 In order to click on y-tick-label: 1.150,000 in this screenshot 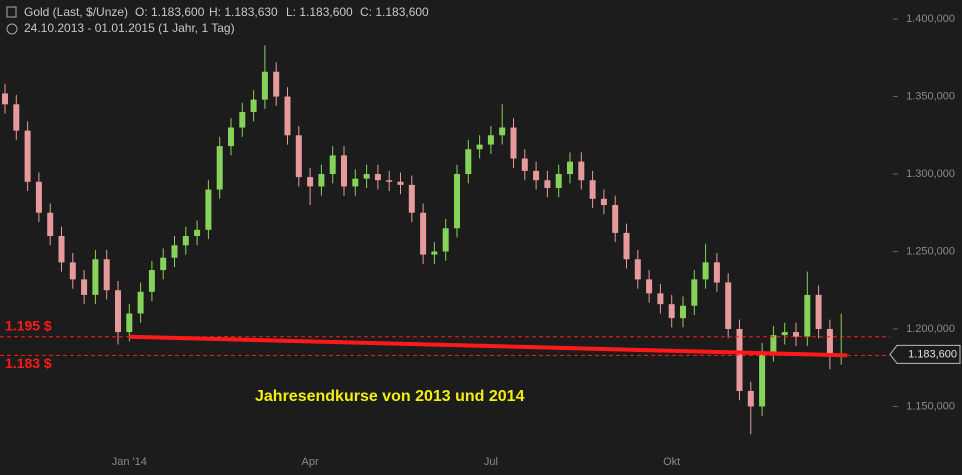, I will do `click(930, 406)`.